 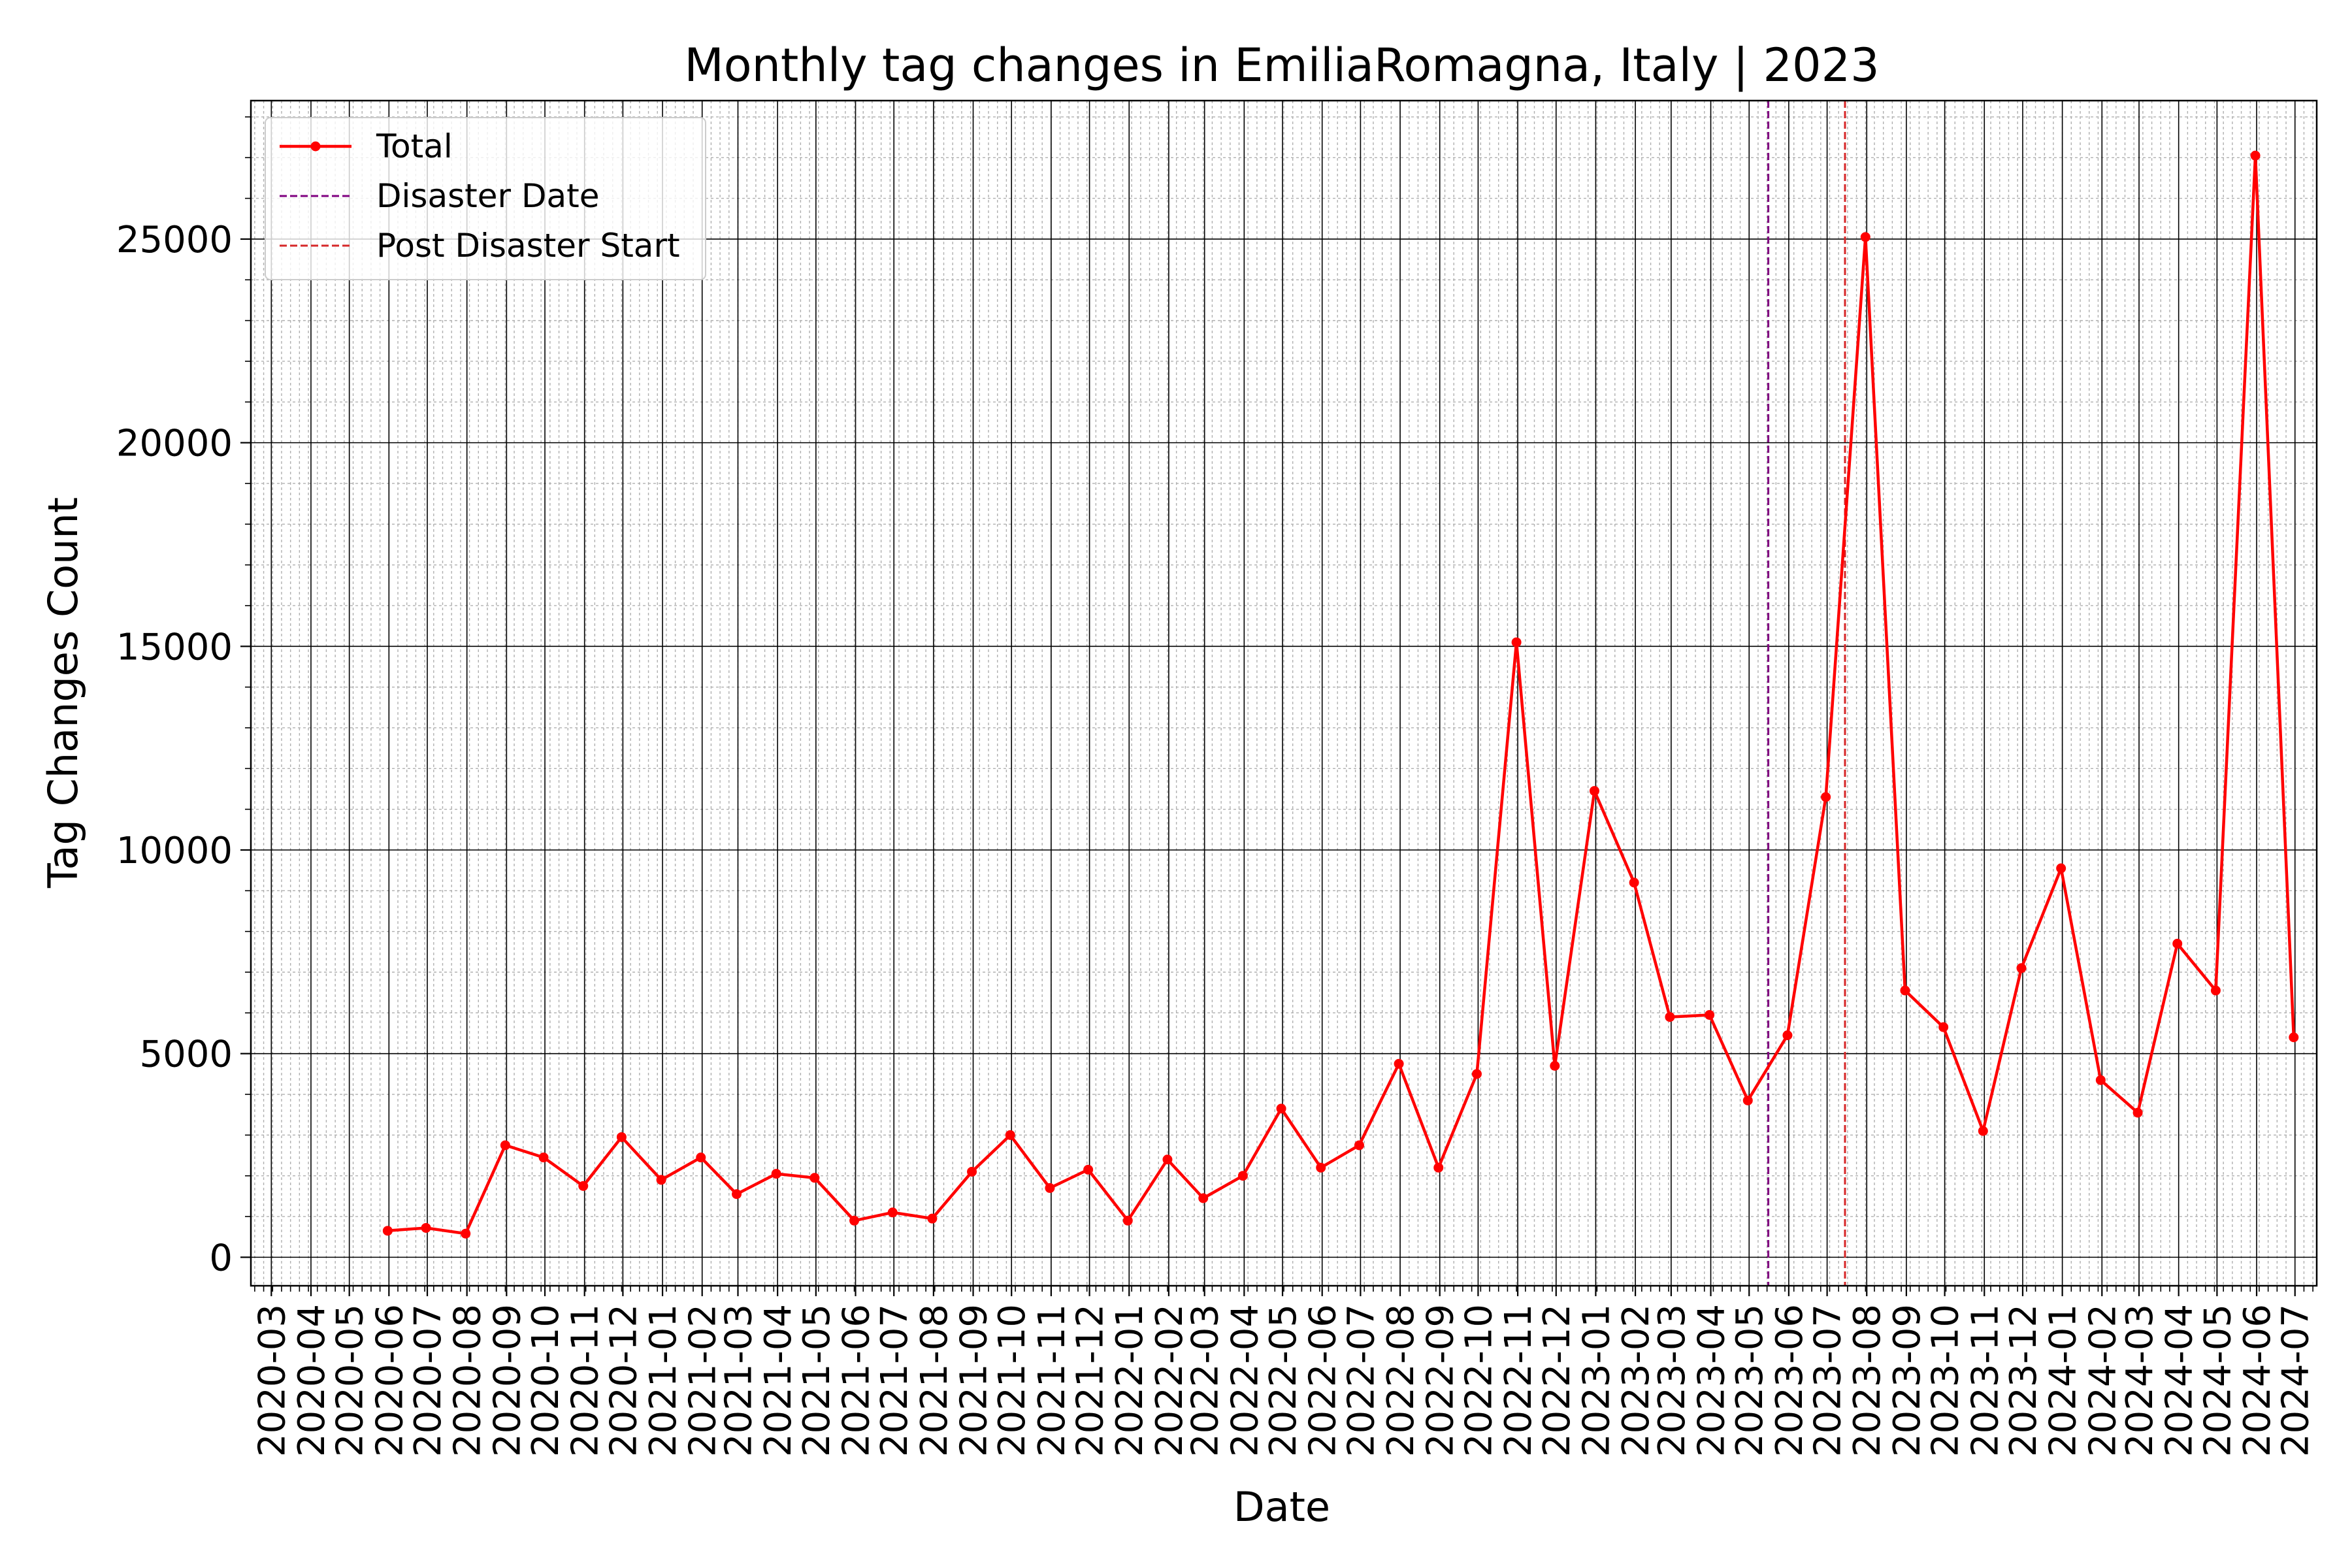 I want to click on x-tick-label: 2023-11, so click(x=1985, y=1380).